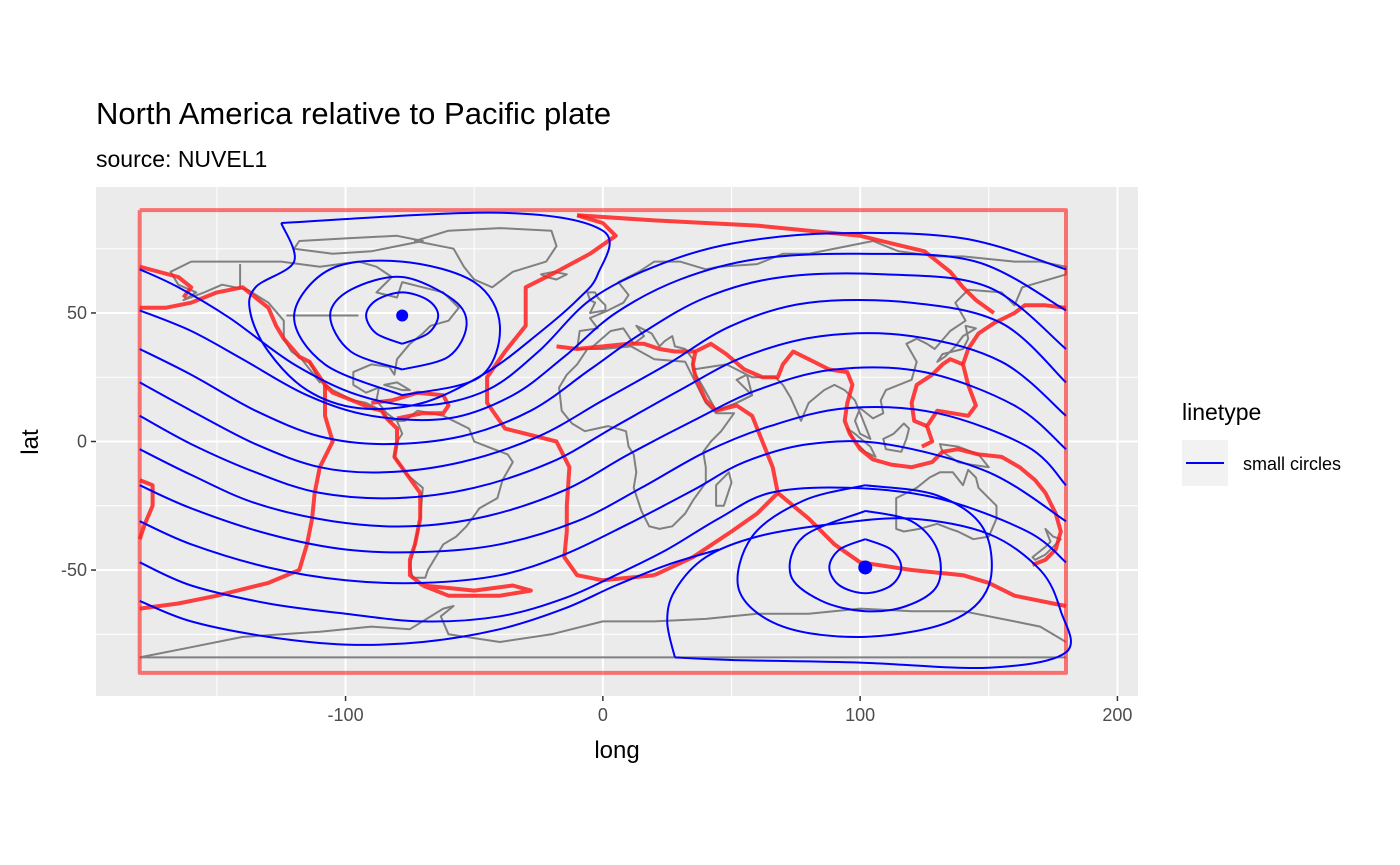  Describe the element at coordinates (1261, 442) in the screenshot. I see `legend: linetype small circles` at that location.